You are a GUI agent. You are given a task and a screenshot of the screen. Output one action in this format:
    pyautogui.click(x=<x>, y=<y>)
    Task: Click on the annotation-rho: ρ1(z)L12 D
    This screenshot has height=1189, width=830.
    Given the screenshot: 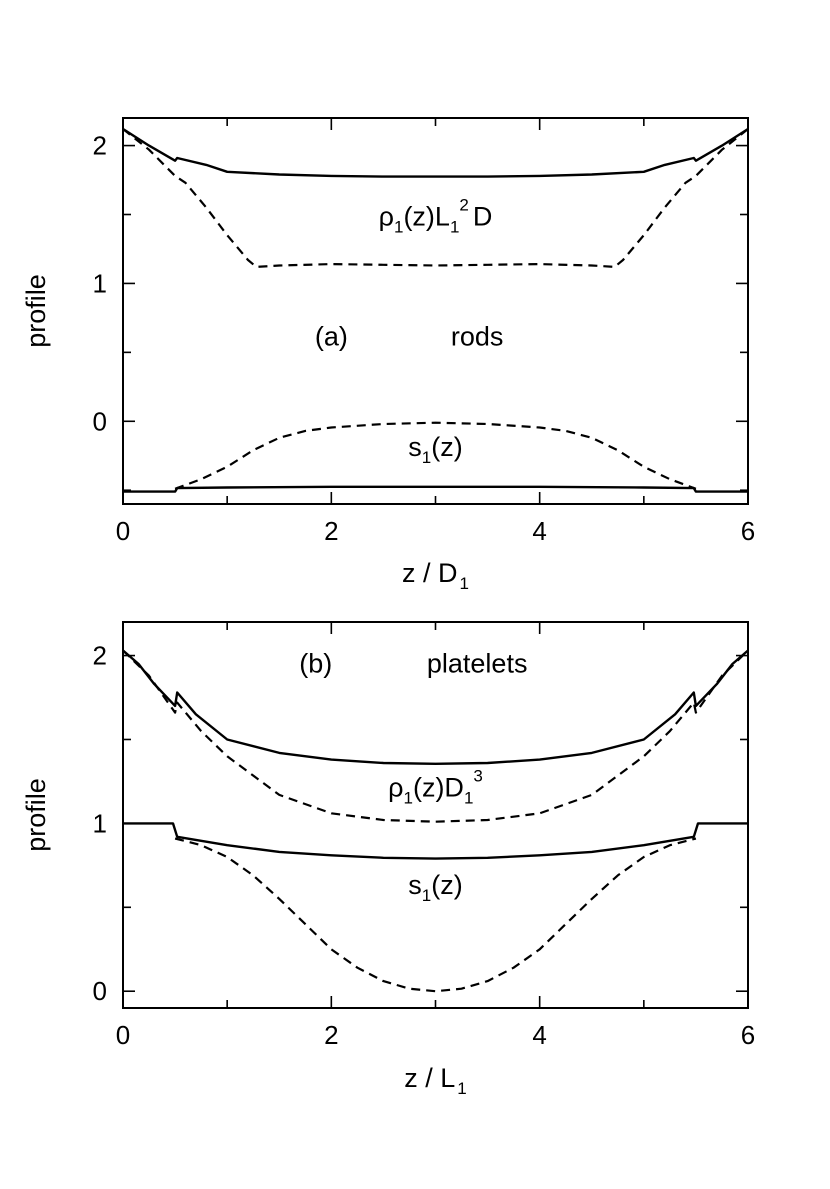 What is the action you would take?
    pyautogui.click(x=436, y=216)
    